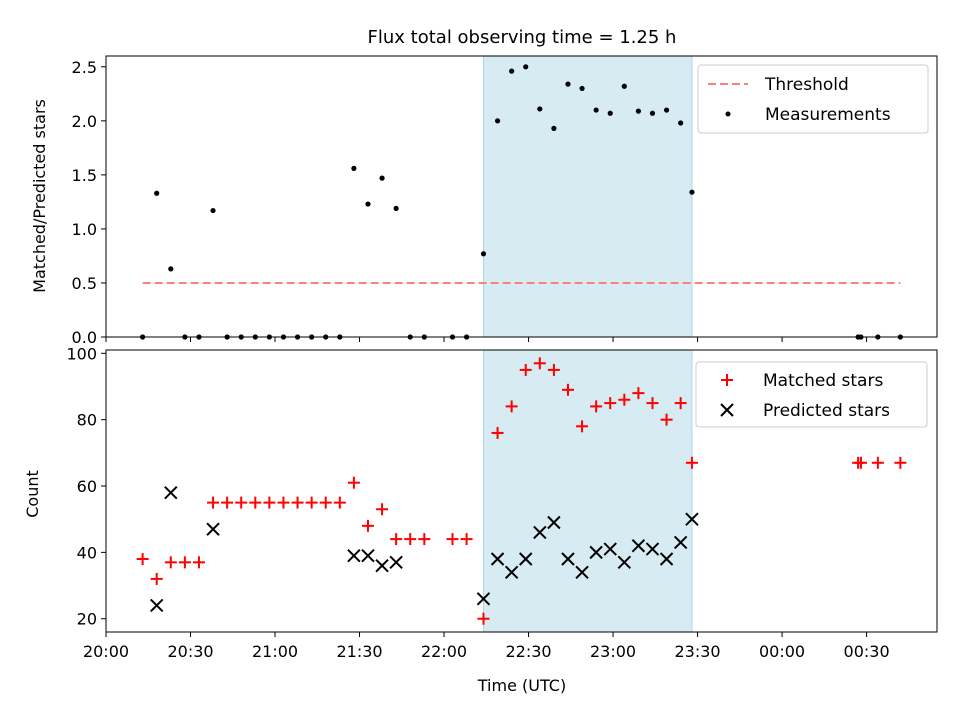 This screenshot has height=720, width=960. What do you see at coordinates (444, 651) in the screenshot?
I see `x-tick-label: 22:00` at bounding box center [444, 651].